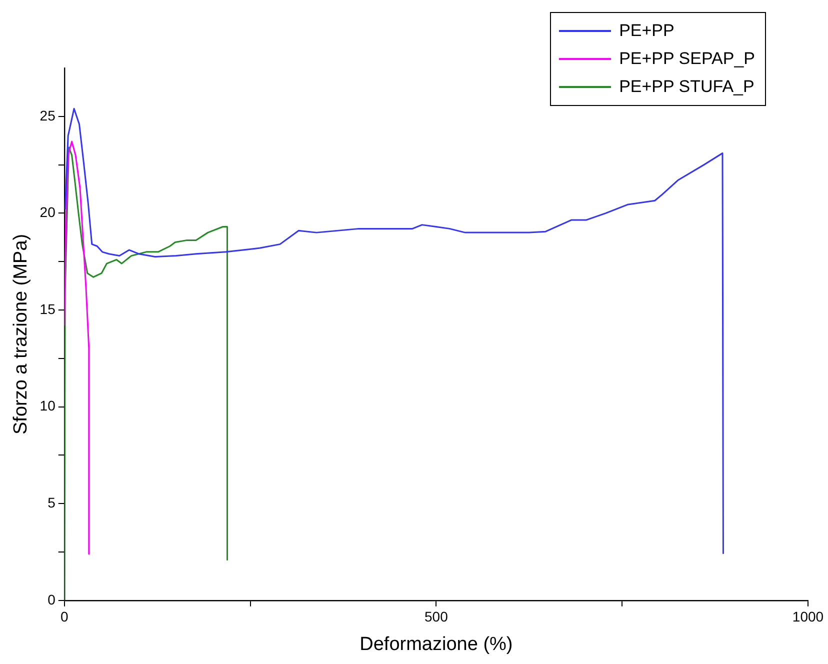 The height and width of the screenshot is (664, 828). I want to click on y-tick-label: 5, so click(52, 502).